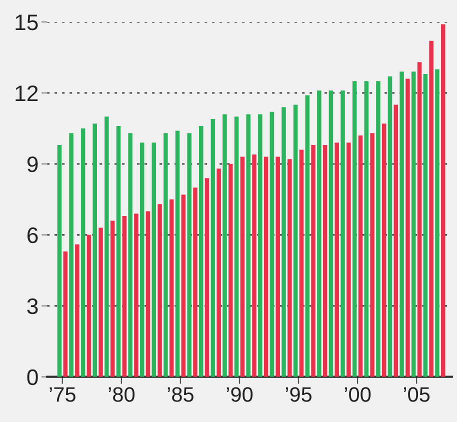  Describe the element at coordinates (32, 377) in the screenshot. I see `y-tick-label: 0` at that location.